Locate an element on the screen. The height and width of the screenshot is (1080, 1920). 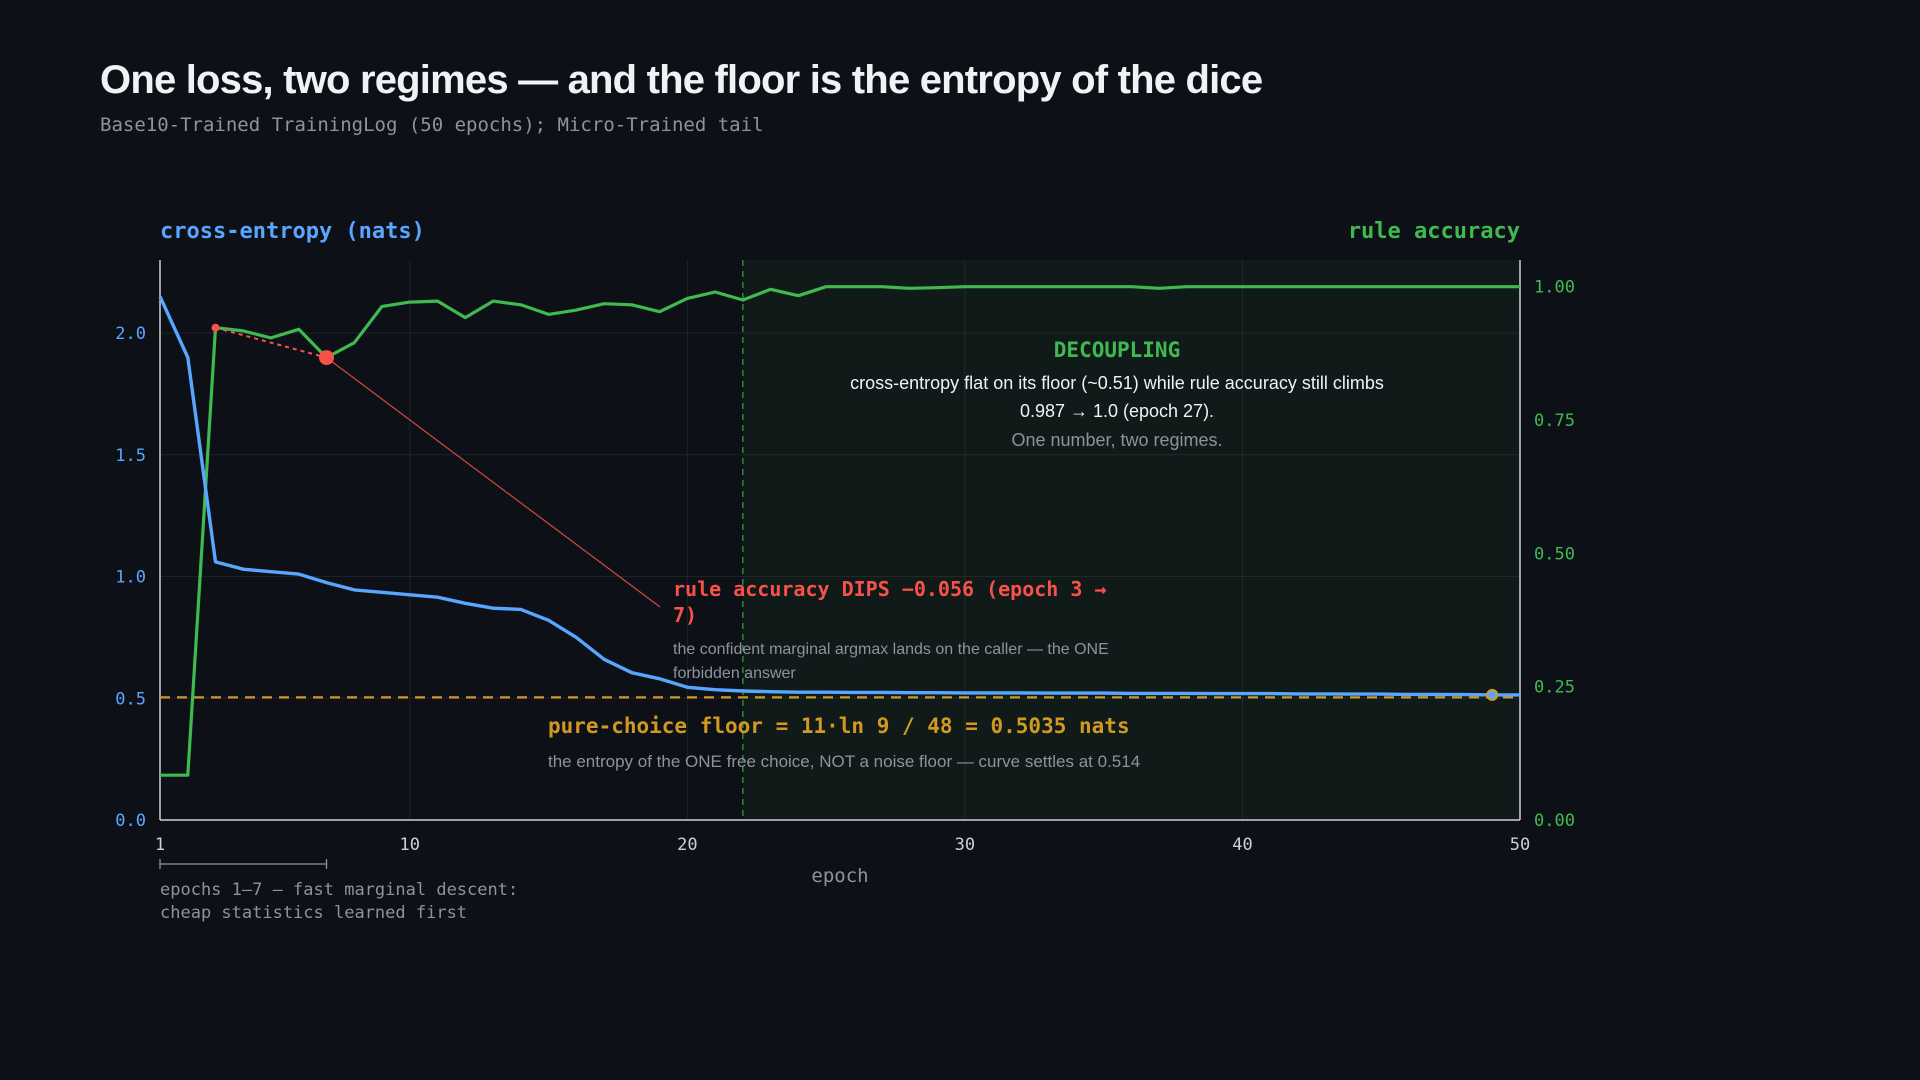
right-axis-label: rule accuracy is located at coordinates (1434, 231).